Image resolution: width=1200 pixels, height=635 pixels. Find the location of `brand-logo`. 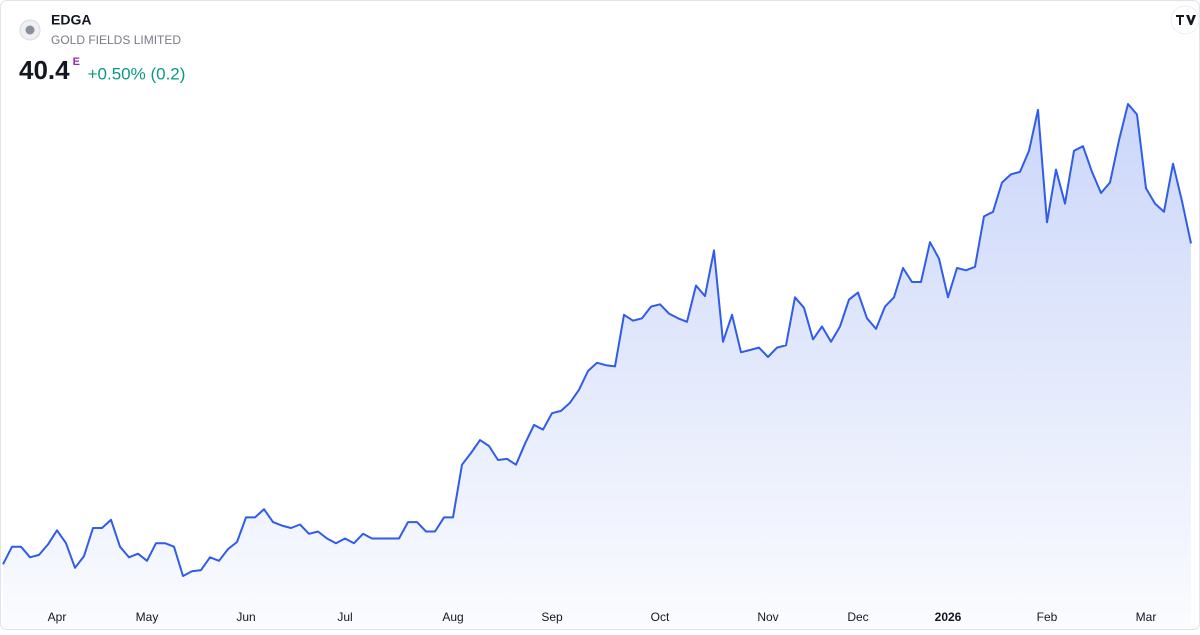

brand-logo is located at coordinates (1186, 20).